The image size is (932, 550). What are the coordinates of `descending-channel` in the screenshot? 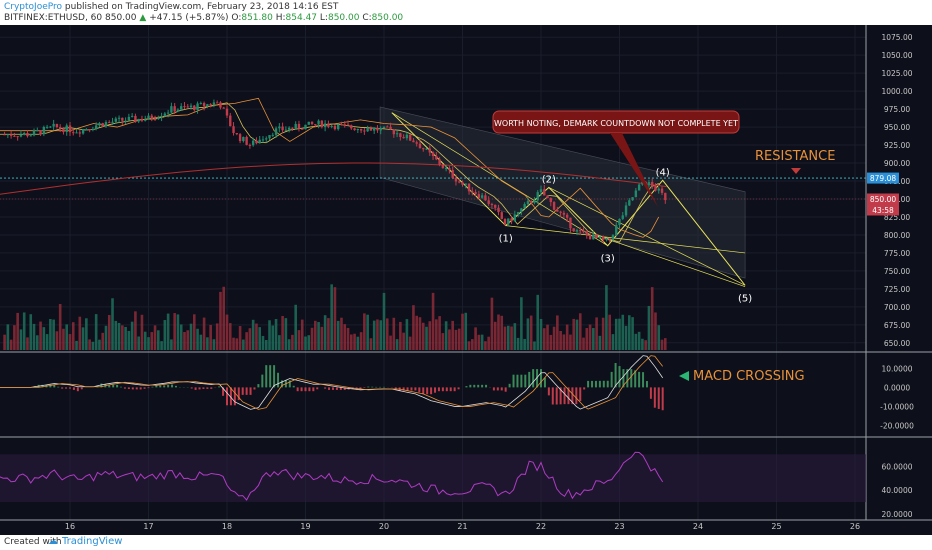 It's located at (562, 192).